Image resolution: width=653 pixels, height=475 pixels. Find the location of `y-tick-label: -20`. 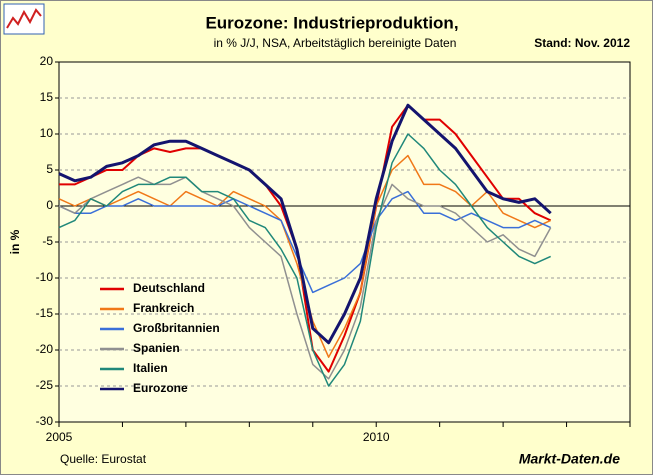

y-tick-label: -20 is located at coordinates (45, 349).